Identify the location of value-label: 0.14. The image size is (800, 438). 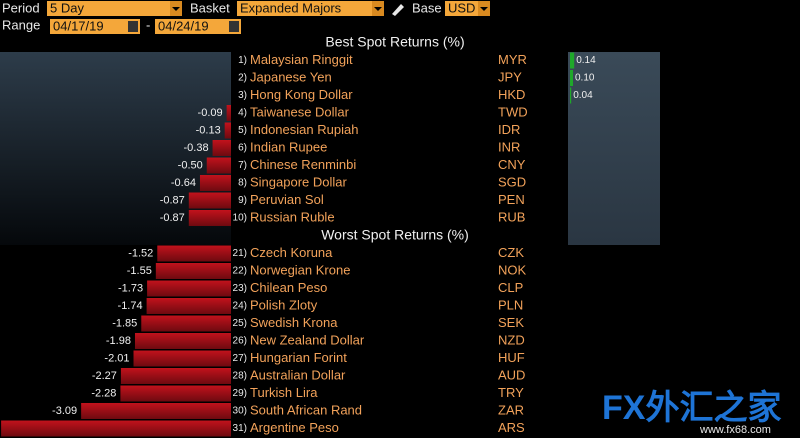
(586, 60).